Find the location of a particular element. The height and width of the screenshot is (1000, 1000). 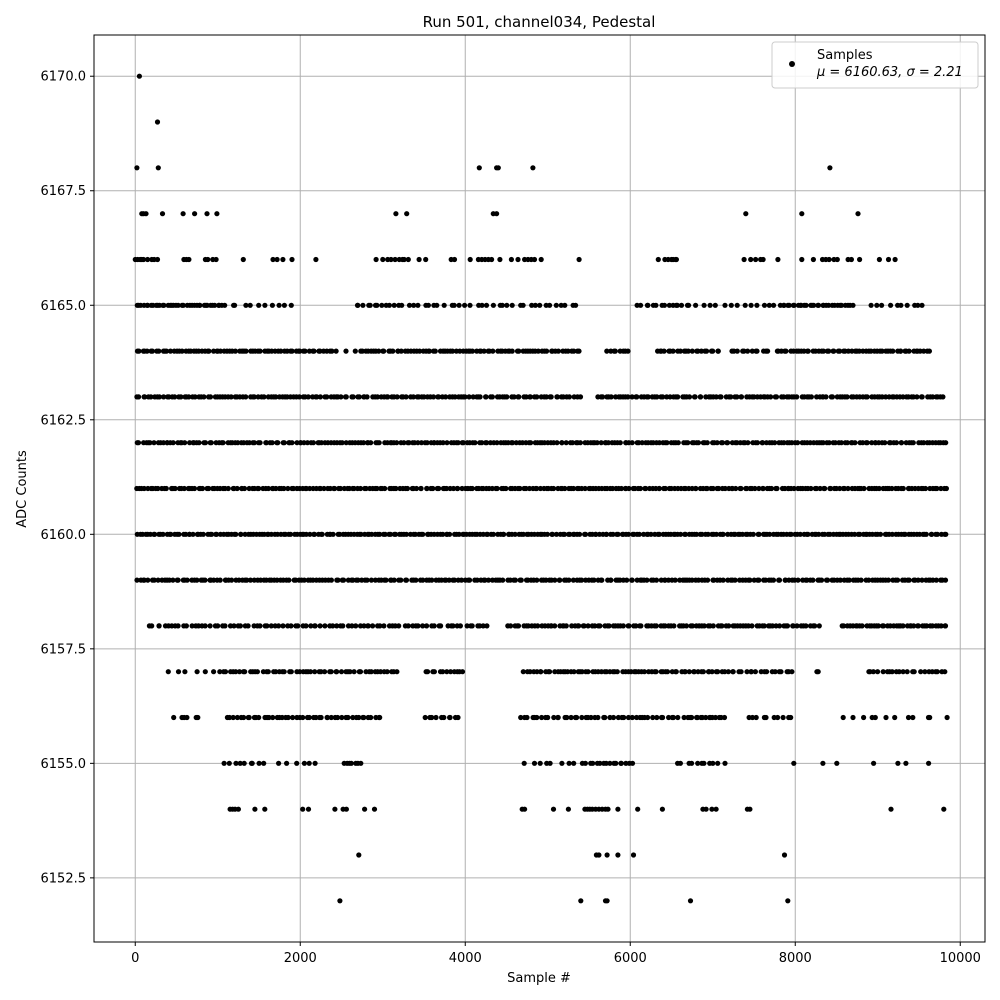

x-tick-label: 8000 is located at coordinates (795, 958).